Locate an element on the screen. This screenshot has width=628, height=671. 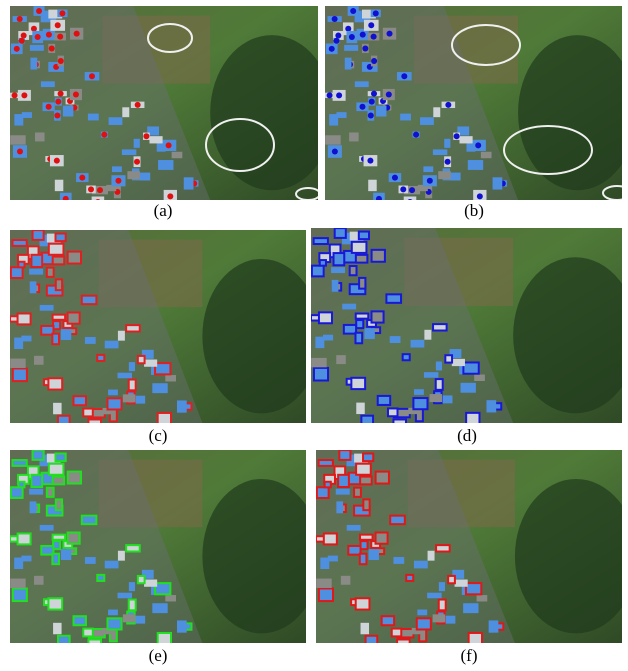
image-panel is located at coordinates (164, 103).